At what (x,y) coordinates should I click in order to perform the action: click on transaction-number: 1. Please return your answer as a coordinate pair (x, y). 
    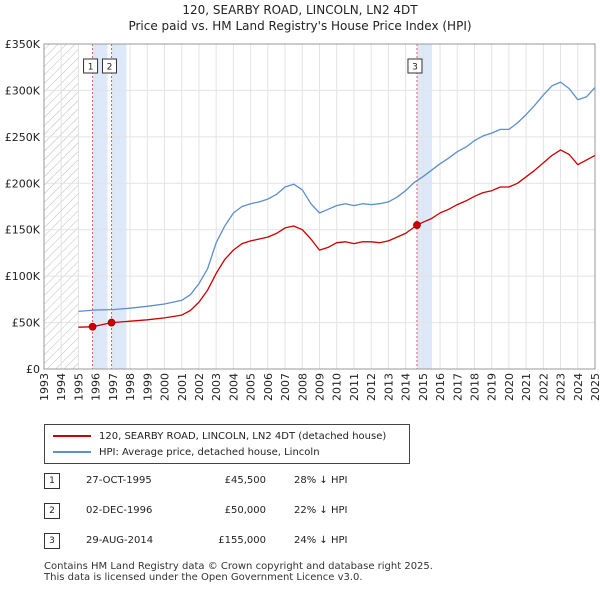
    Looking at the image, I should click on (52, 481).